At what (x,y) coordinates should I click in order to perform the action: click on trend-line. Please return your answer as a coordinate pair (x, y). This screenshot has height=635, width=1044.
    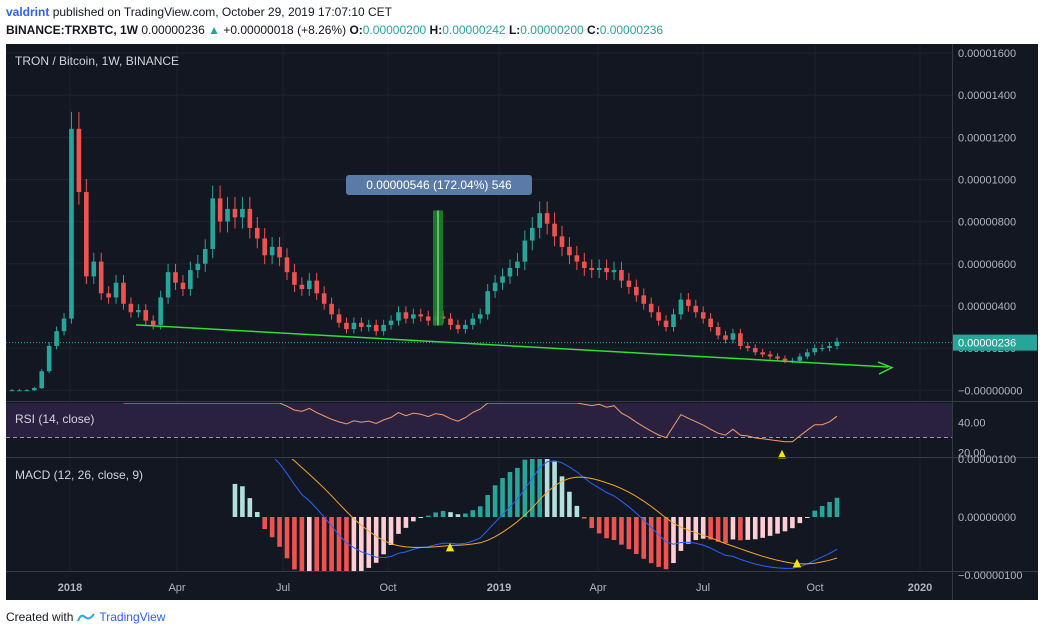
    Looking at the image, I should click on (512, 346).